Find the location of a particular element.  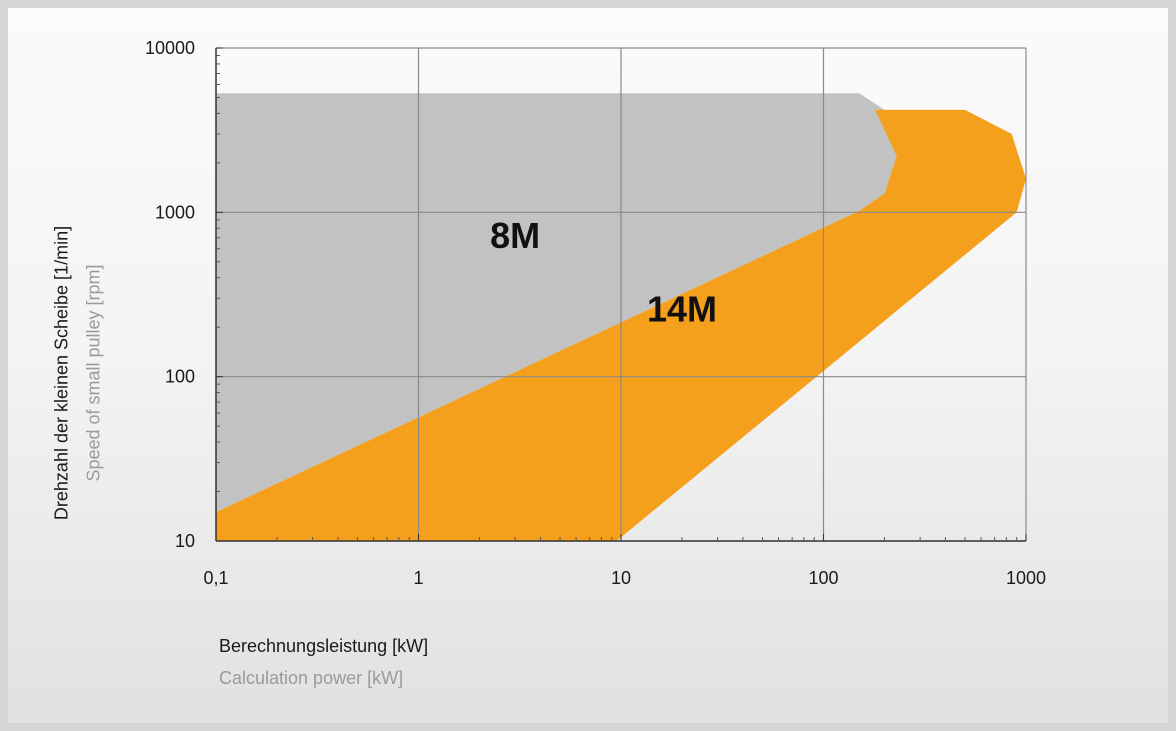

y-tick-label: 10000 is located at coordinates (170, 48).